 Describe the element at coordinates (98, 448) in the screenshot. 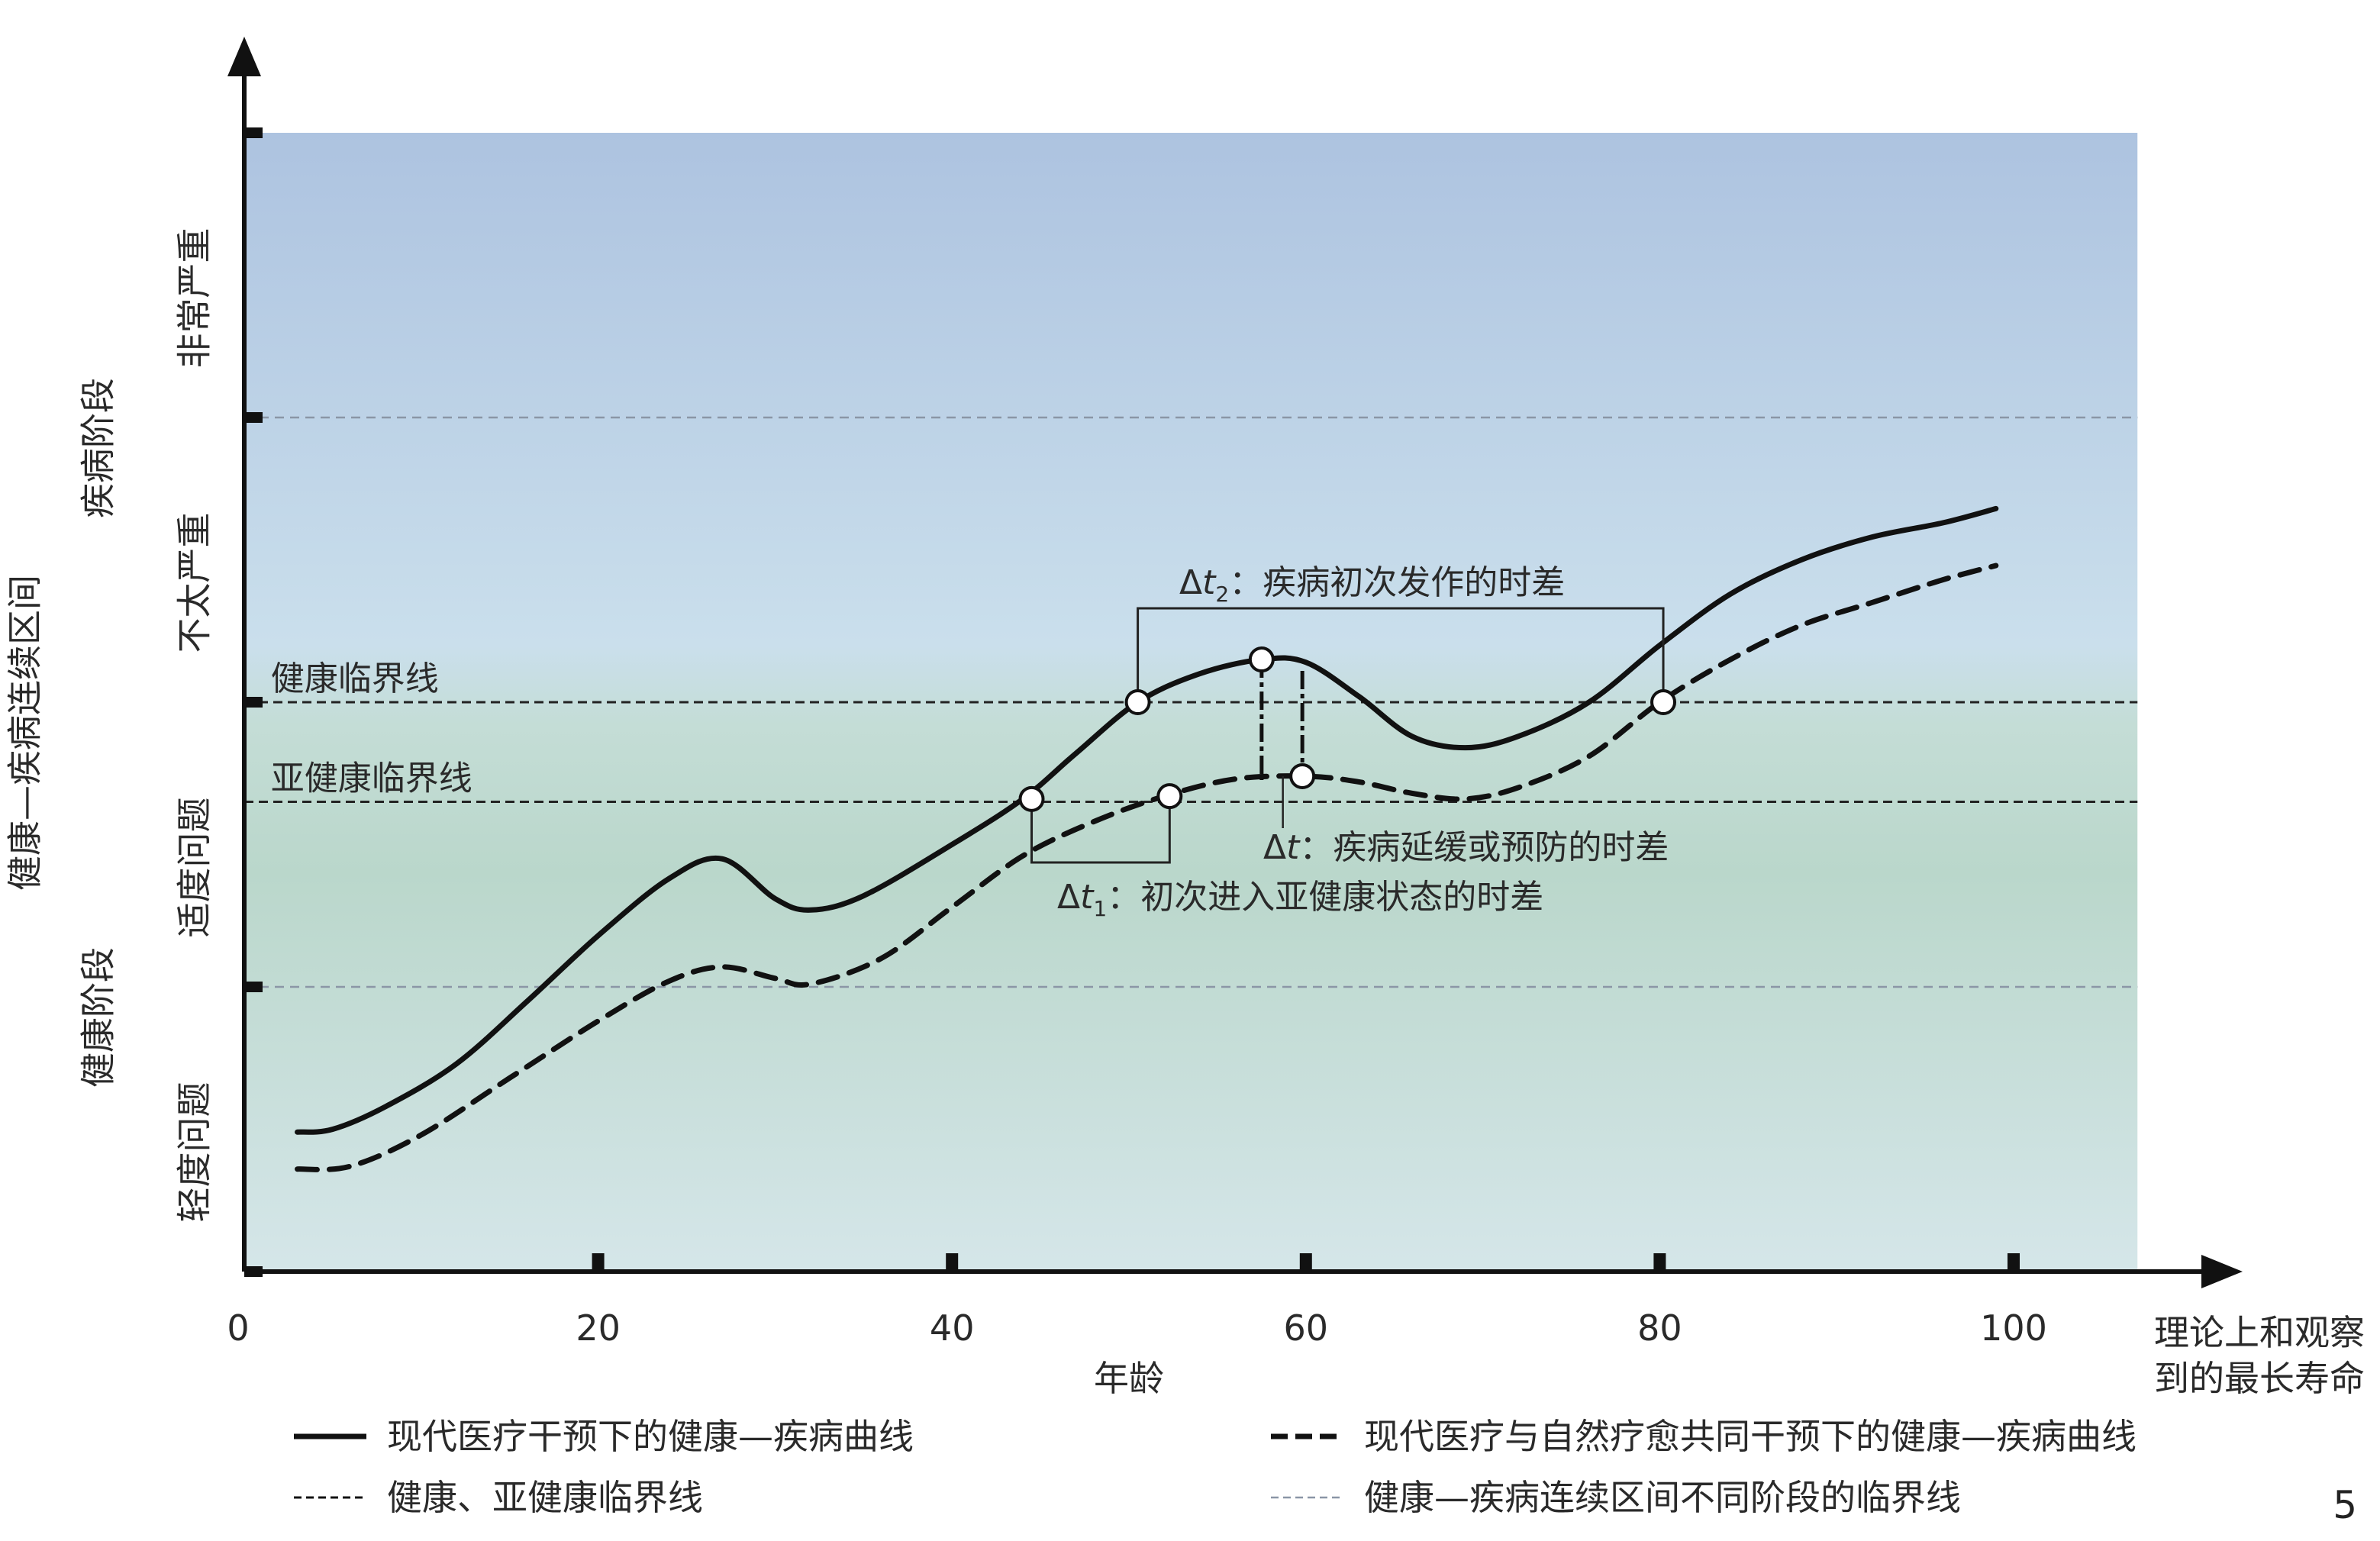

I see `stage-label: 疾病阶段` at that location.